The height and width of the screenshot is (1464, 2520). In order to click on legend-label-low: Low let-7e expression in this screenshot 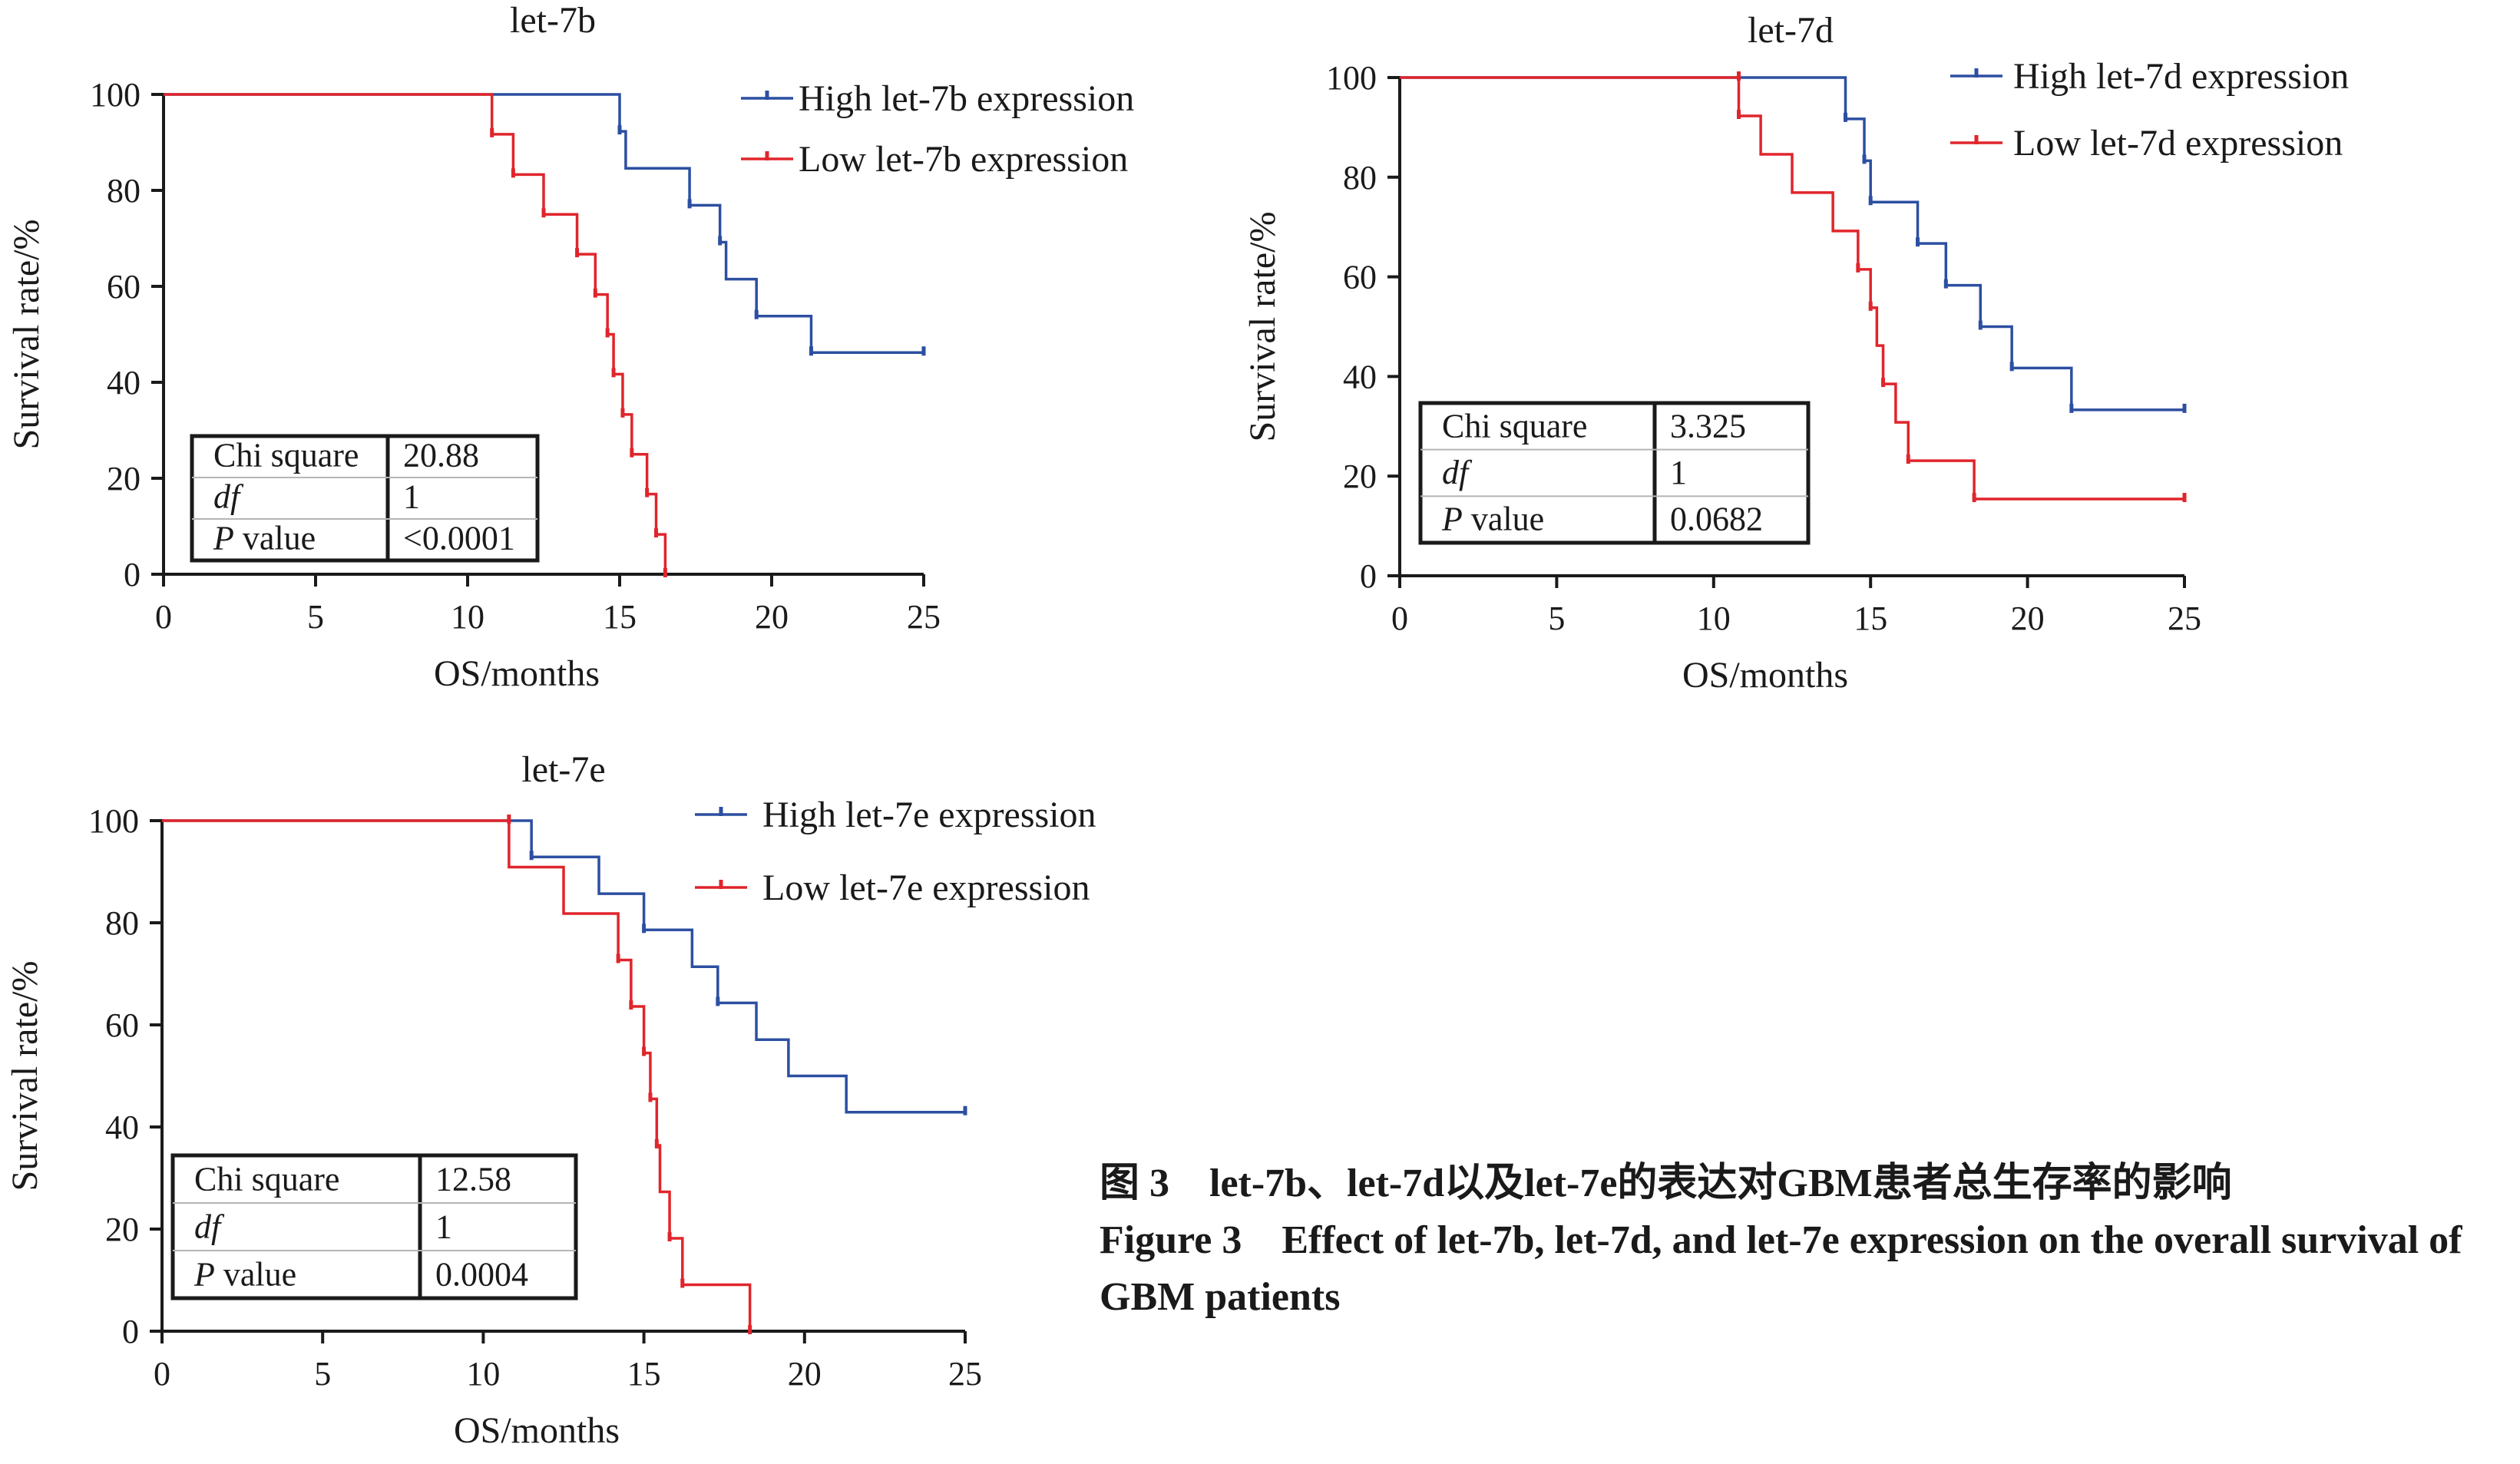, I will do `click(926, 887)`.